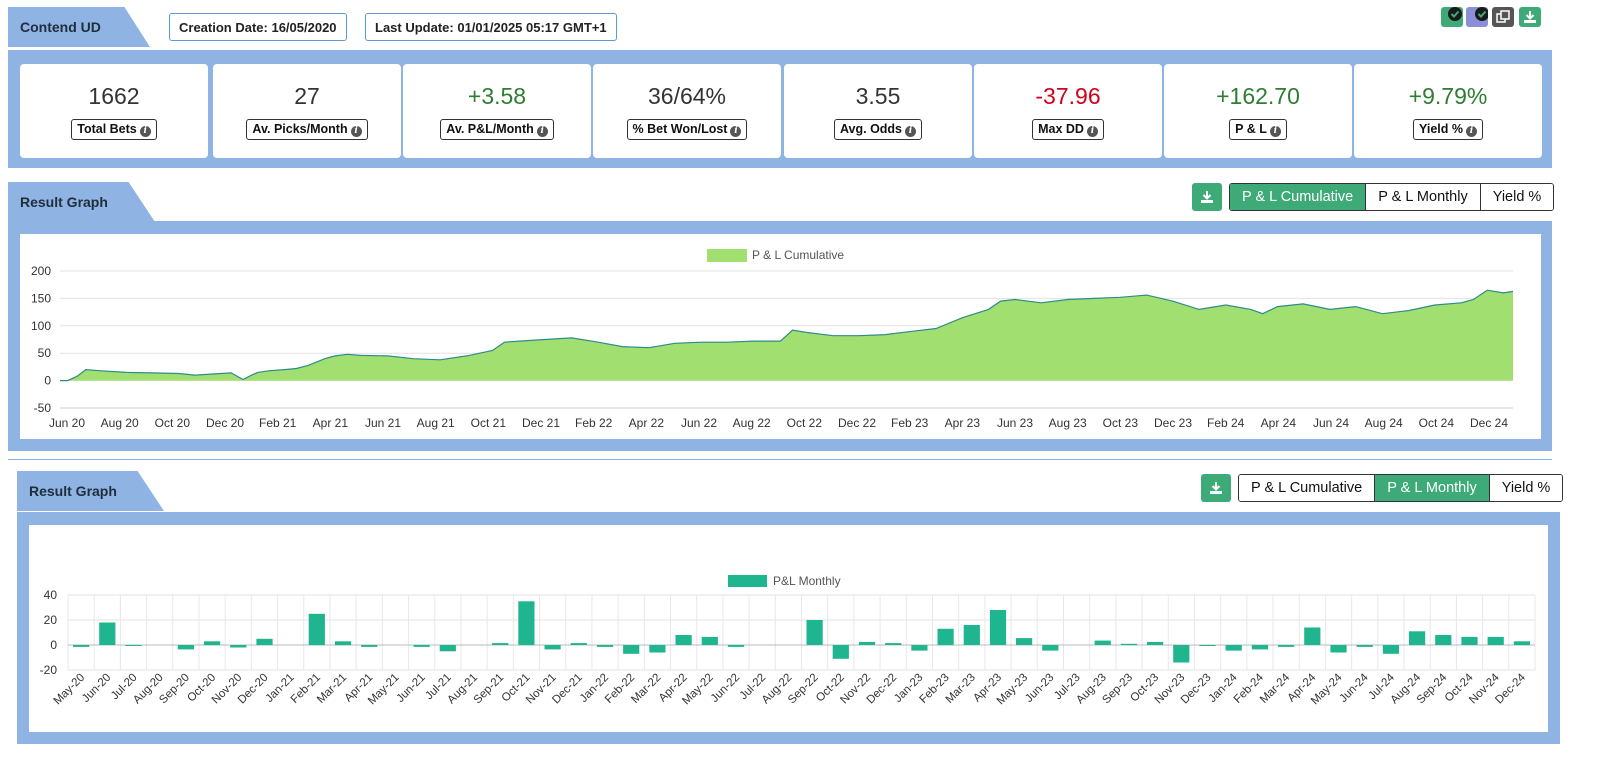 The height and width of the screenshot is (778, 1607). I want to click on pl-cumulative-line, so click(787, 335).